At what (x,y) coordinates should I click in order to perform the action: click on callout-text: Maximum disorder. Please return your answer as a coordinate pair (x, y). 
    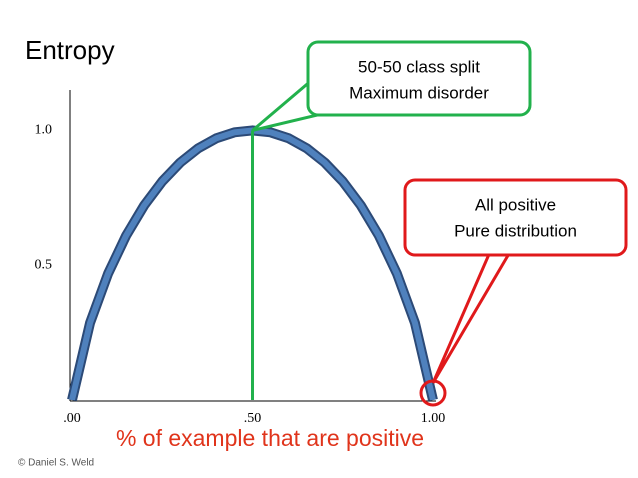
    Looking at the image, I should click on (419, 92).